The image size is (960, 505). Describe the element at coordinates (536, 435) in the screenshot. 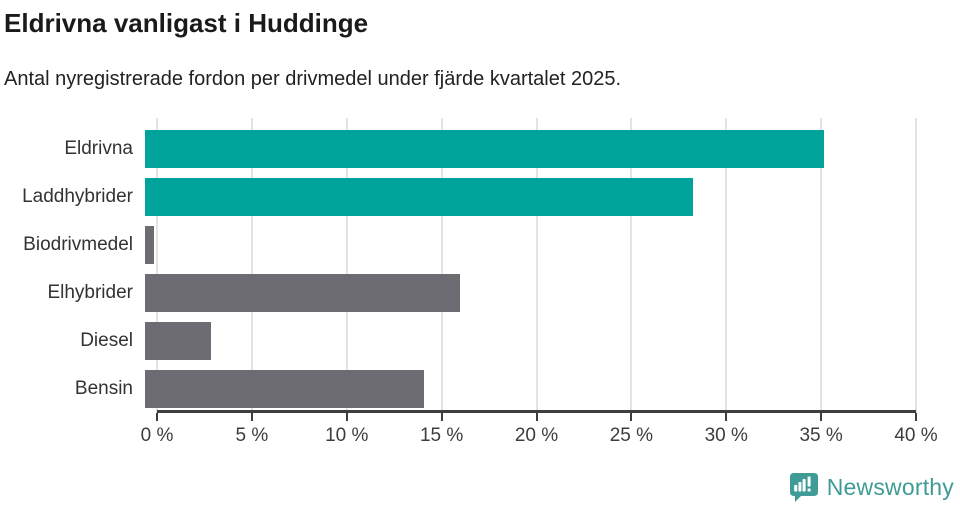

I see `x-axis-tick-label: 20 %` at that location.